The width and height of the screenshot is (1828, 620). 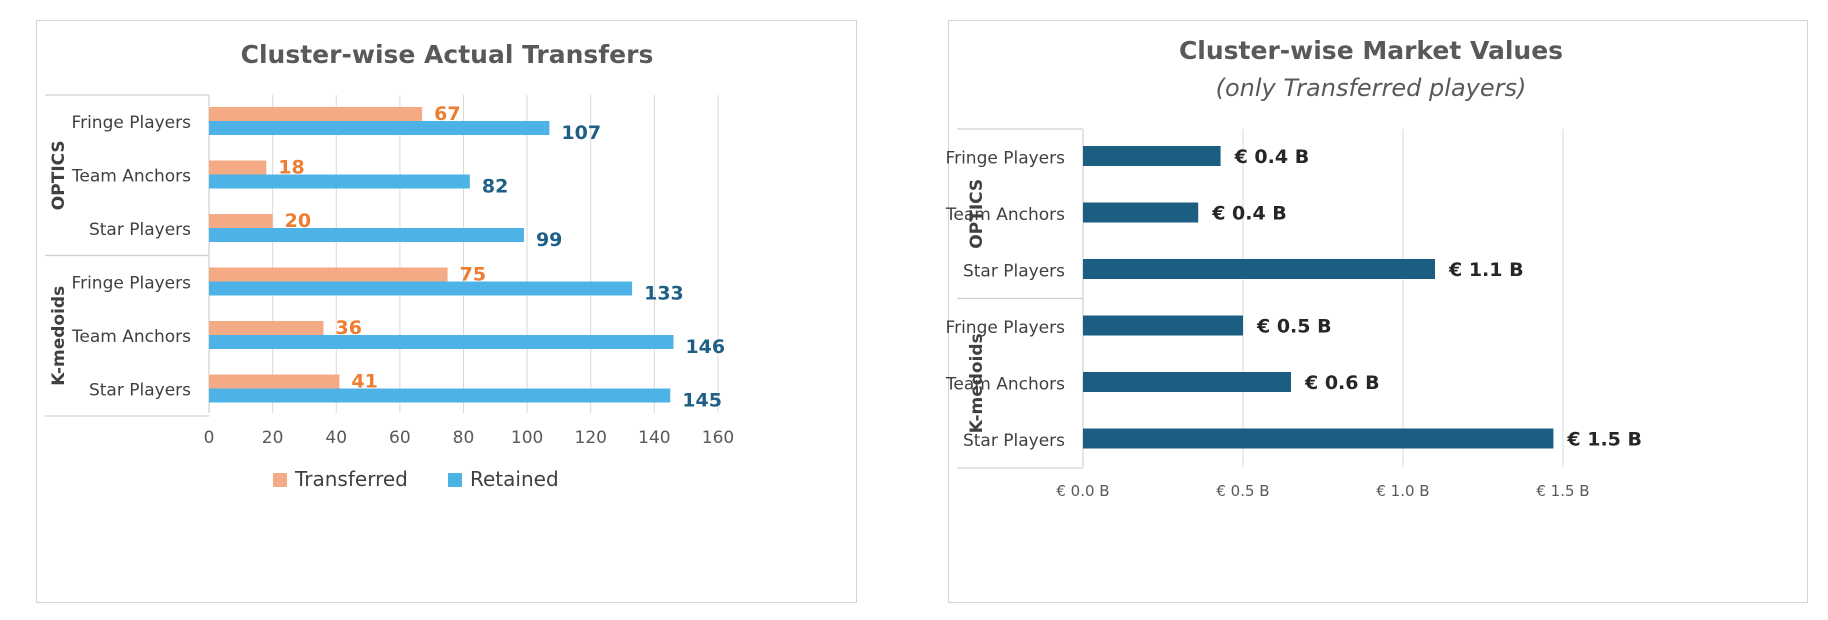 I want to click on data-label: € 1.1 B, so click(x=1486, y=270).